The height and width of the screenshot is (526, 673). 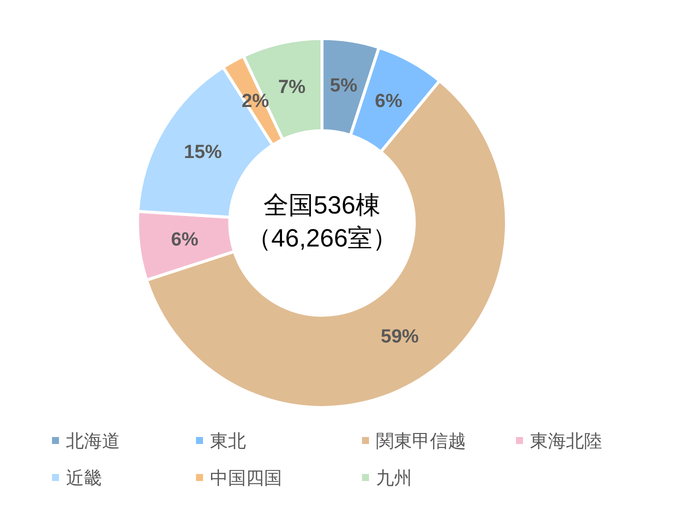 I want to click on data-label: 15%, so click(x=203, y=152).